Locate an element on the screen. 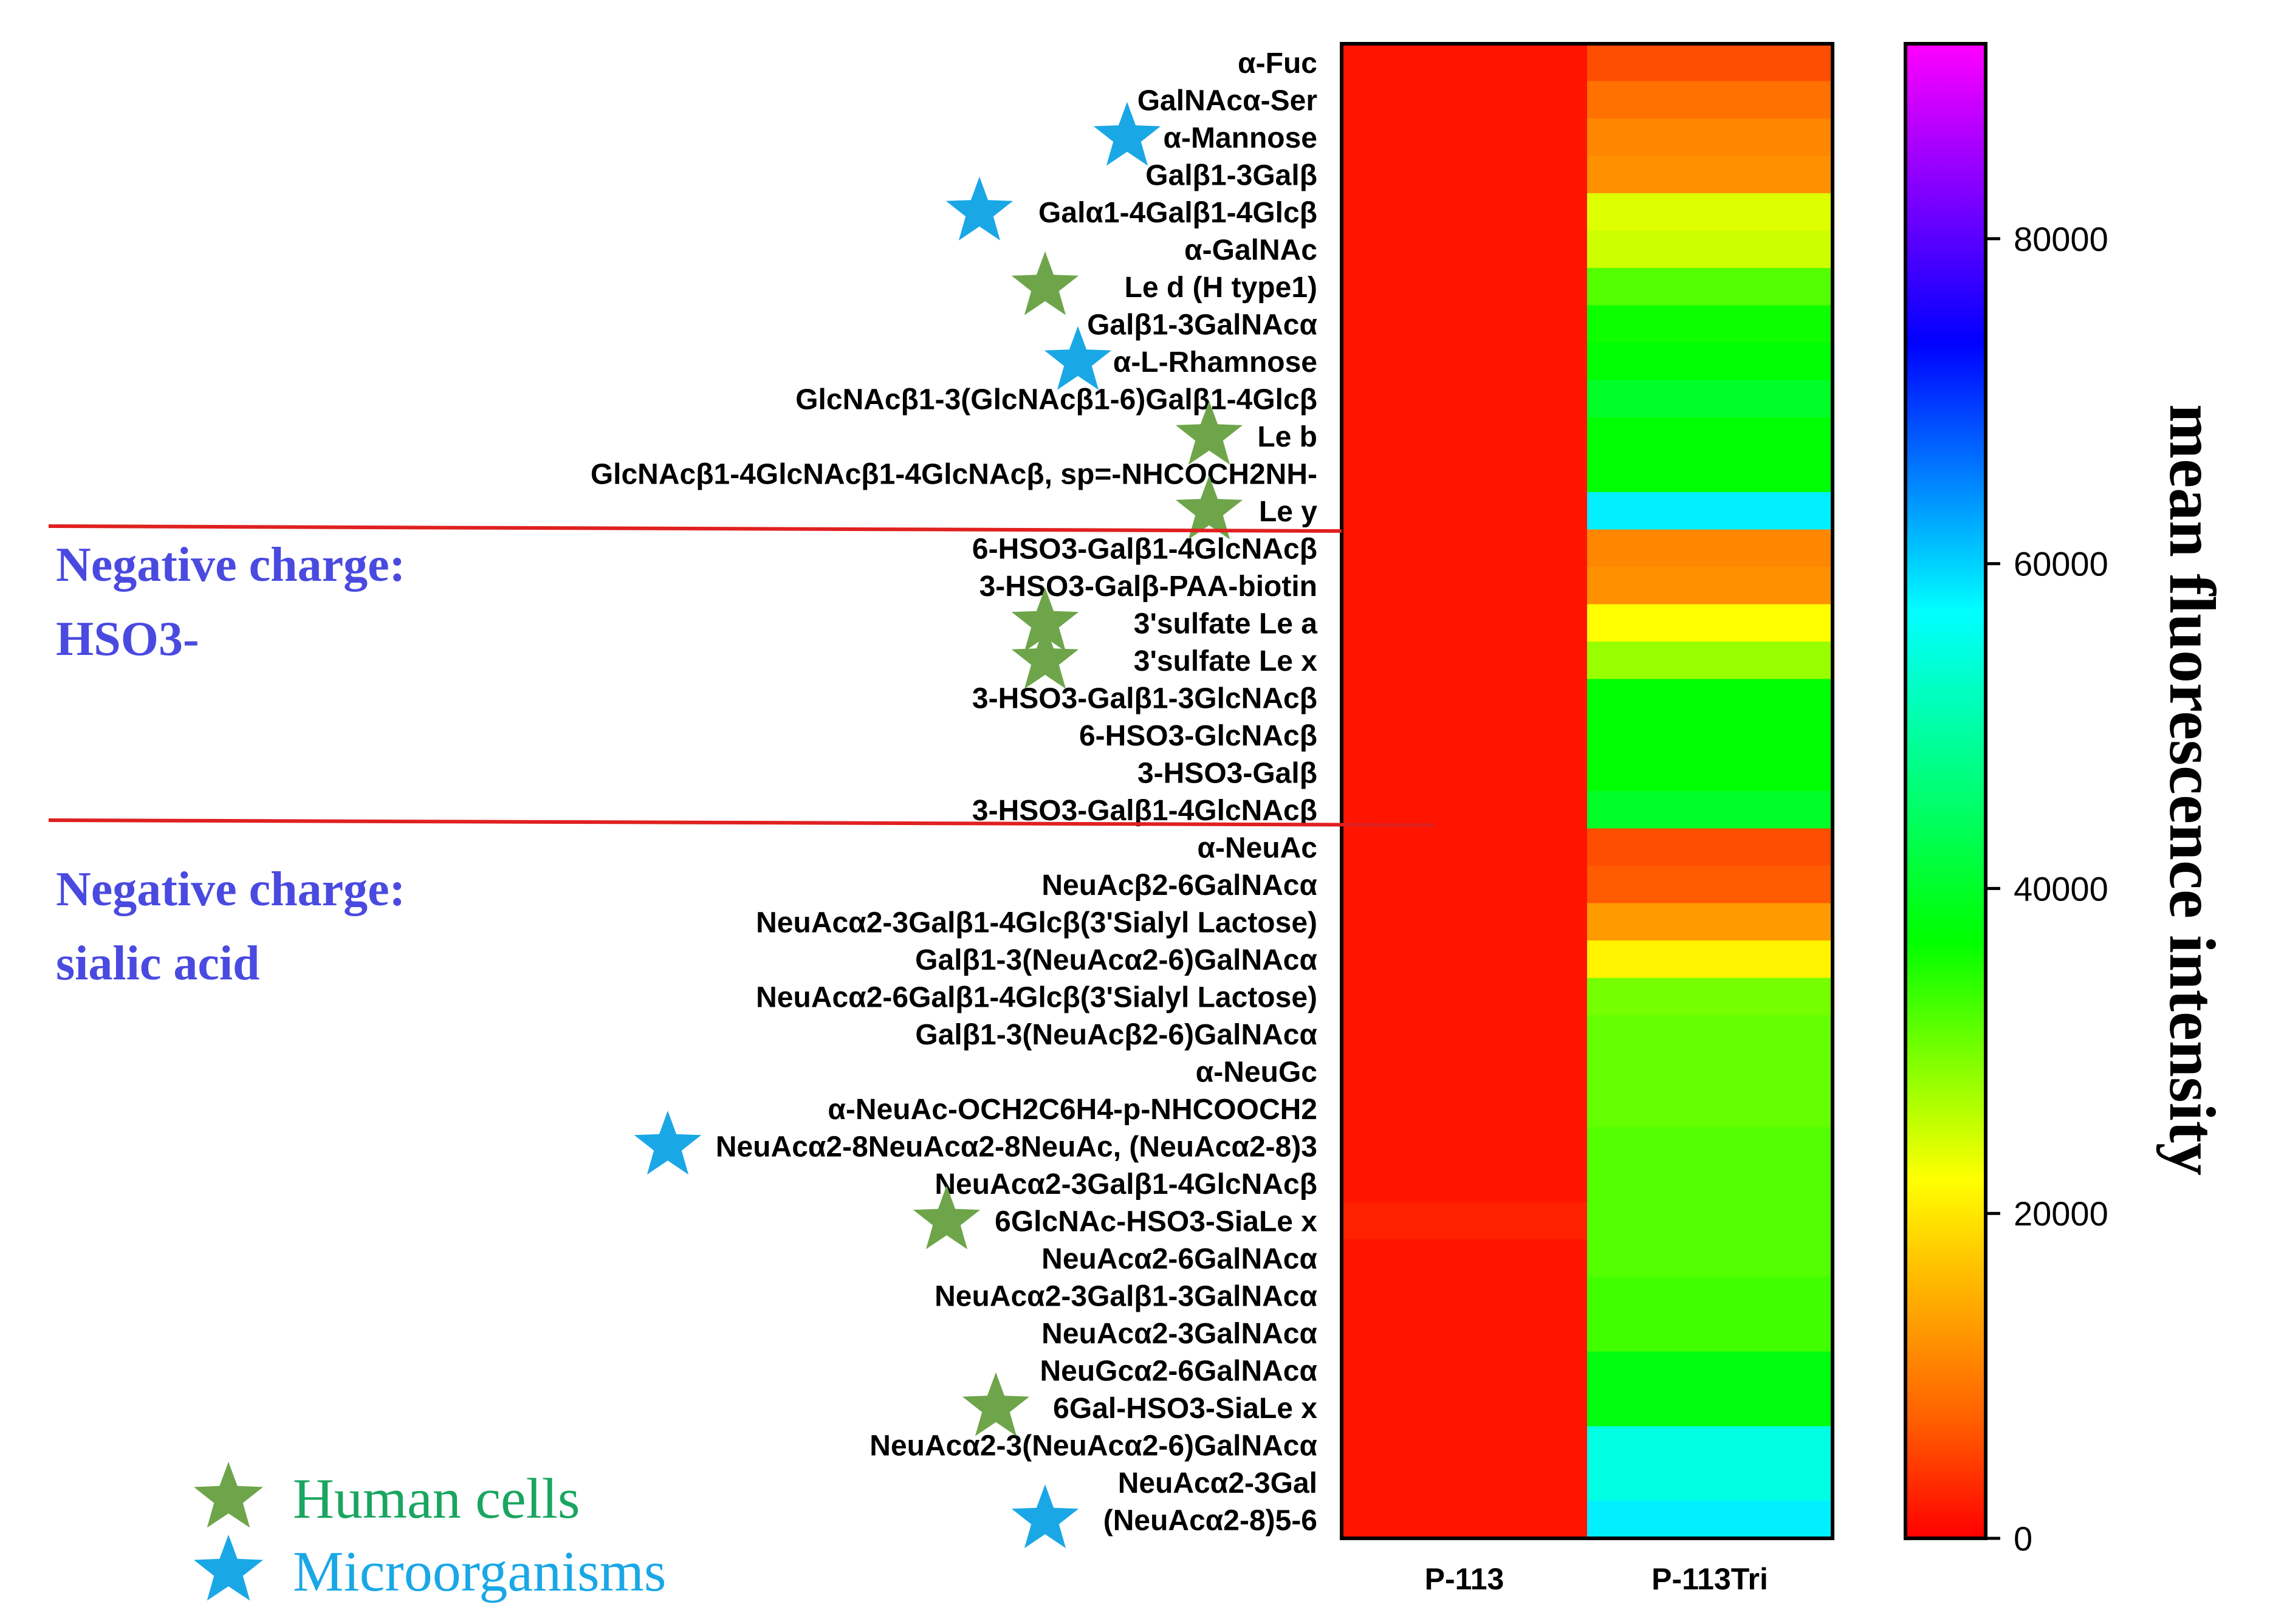 Image resolution: width=2284 pixels, height=1624 pixels. legend: Human cells Microorganisms is located at coordinates (429, 1532).